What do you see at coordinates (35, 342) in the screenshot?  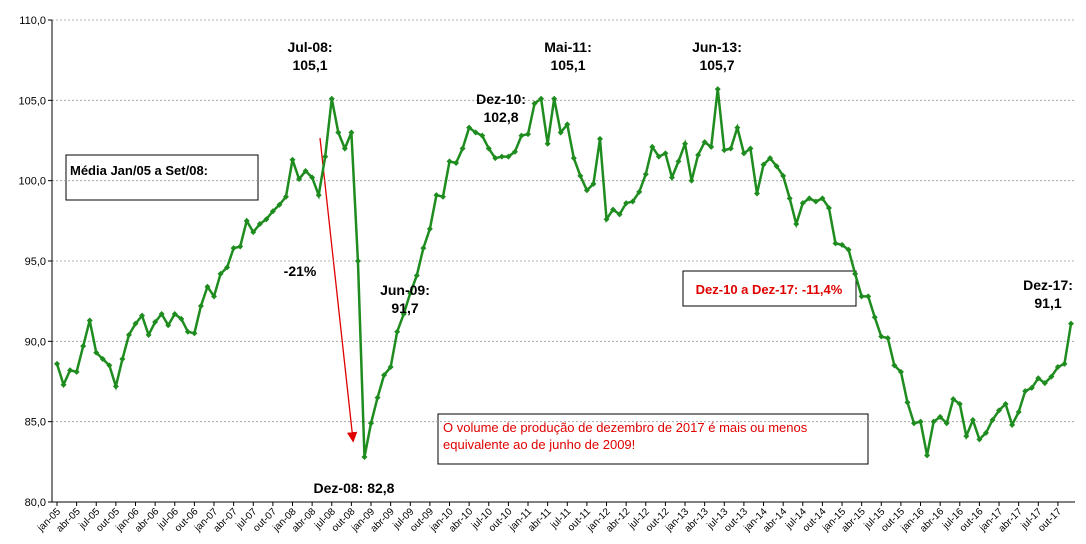 I see `y-tick-label: 90,0` at bounding box center [35, 342].